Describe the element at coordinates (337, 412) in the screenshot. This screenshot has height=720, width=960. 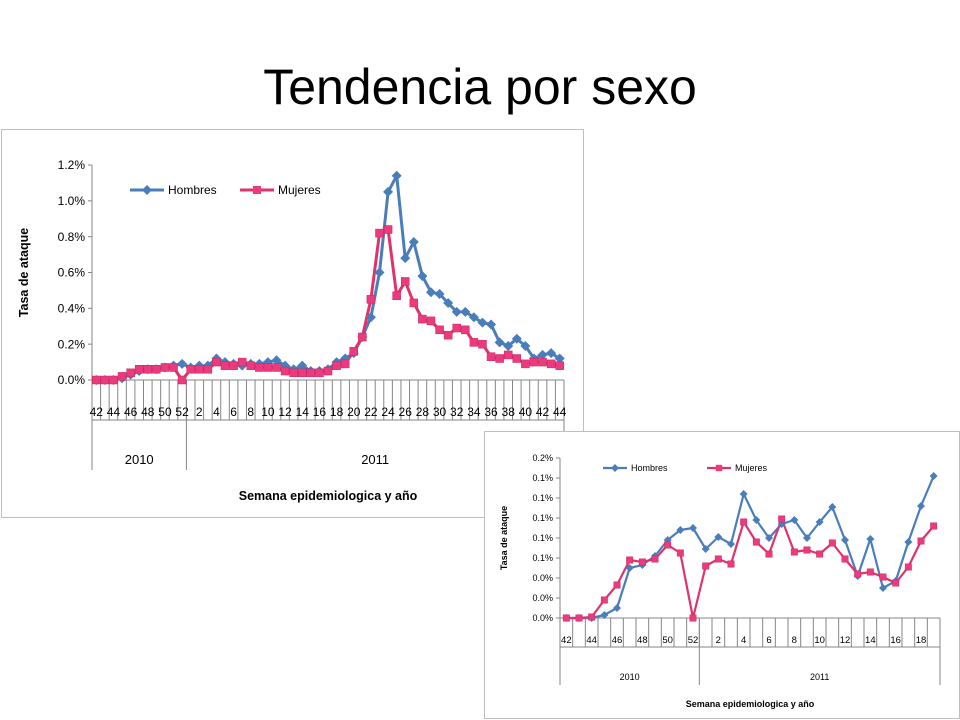
I see `x-tick-label: 18` at that location.